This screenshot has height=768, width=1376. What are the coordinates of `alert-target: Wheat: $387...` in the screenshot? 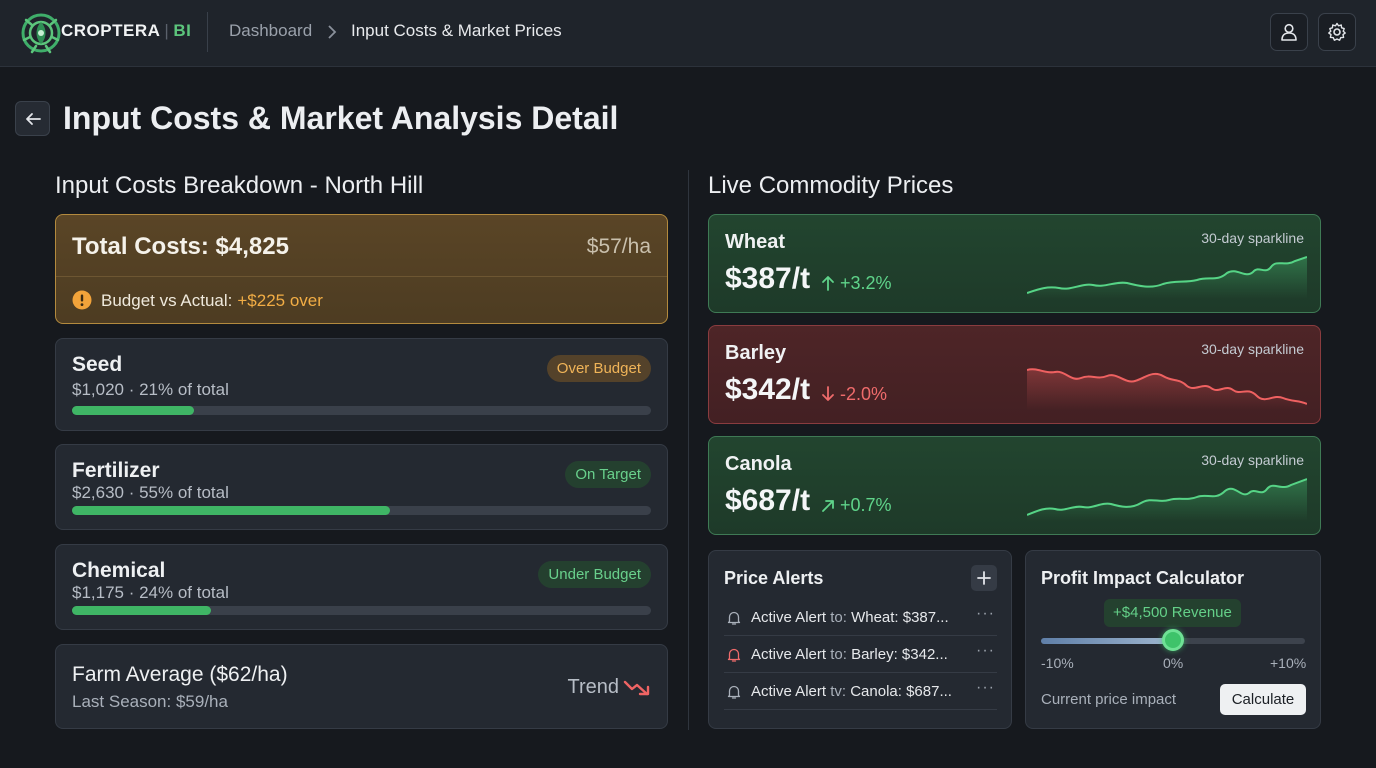 It's located at (900, 617).